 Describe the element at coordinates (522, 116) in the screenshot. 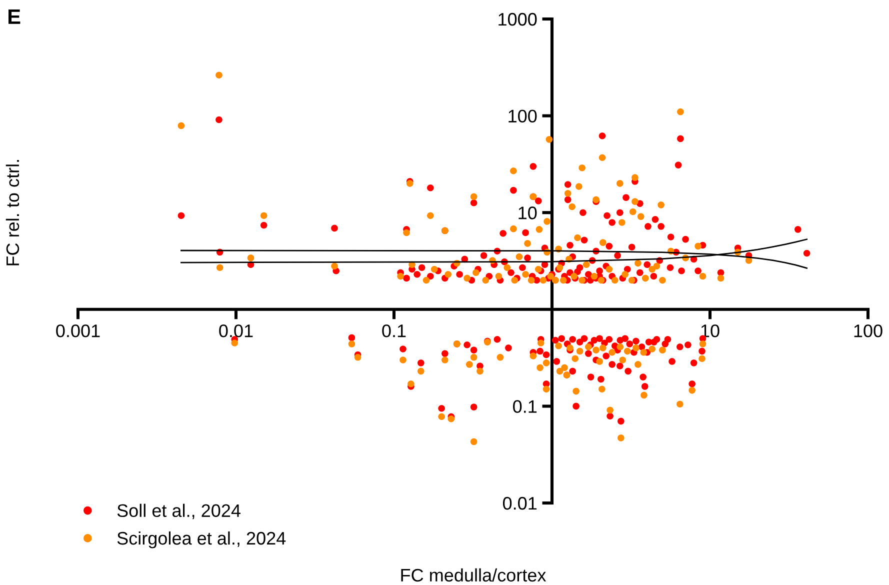

I see `y-tick-label: 100` at that location.